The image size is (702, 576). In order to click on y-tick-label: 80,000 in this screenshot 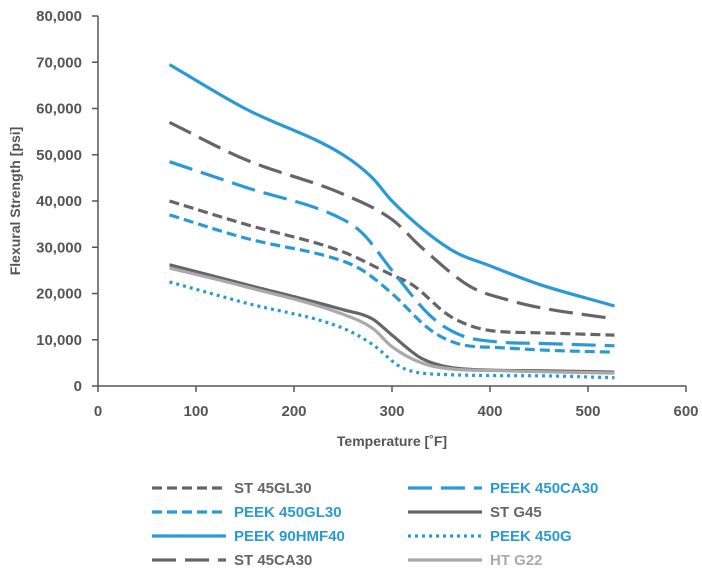, I will do `click(59, 16)`.